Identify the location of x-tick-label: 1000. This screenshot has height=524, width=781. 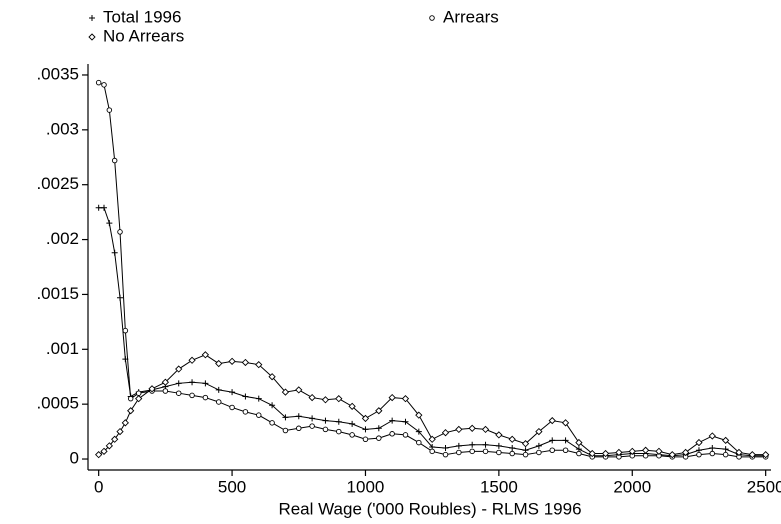
(366, 486).